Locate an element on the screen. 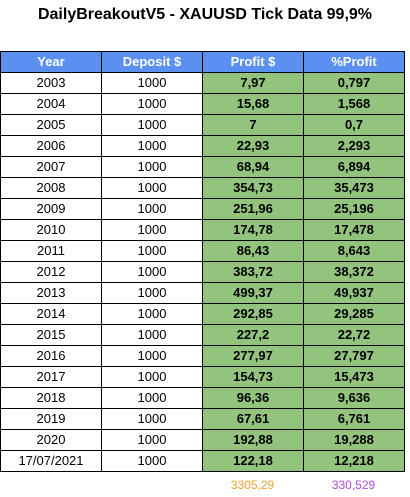 The image size is (410, 497). cell-year: 2008 is located at coordinates (51, 188).